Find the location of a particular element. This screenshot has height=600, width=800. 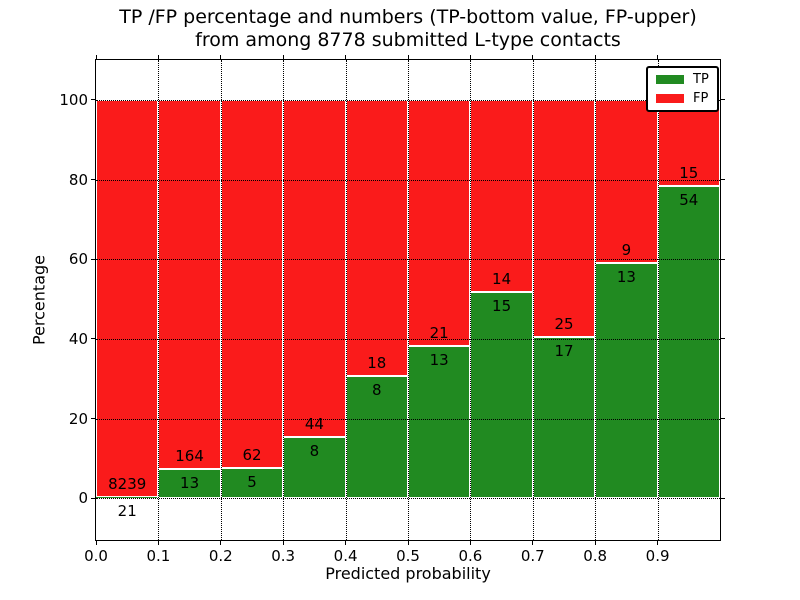

y-tick-label: 20 is located at coordinates (78, 418).